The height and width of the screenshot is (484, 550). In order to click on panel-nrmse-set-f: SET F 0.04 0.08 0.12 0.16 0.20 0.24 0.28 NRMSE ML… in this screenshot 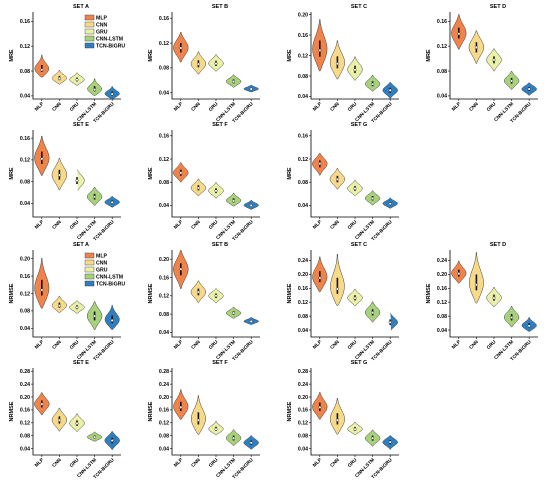, I will do `click(204, 420)`.